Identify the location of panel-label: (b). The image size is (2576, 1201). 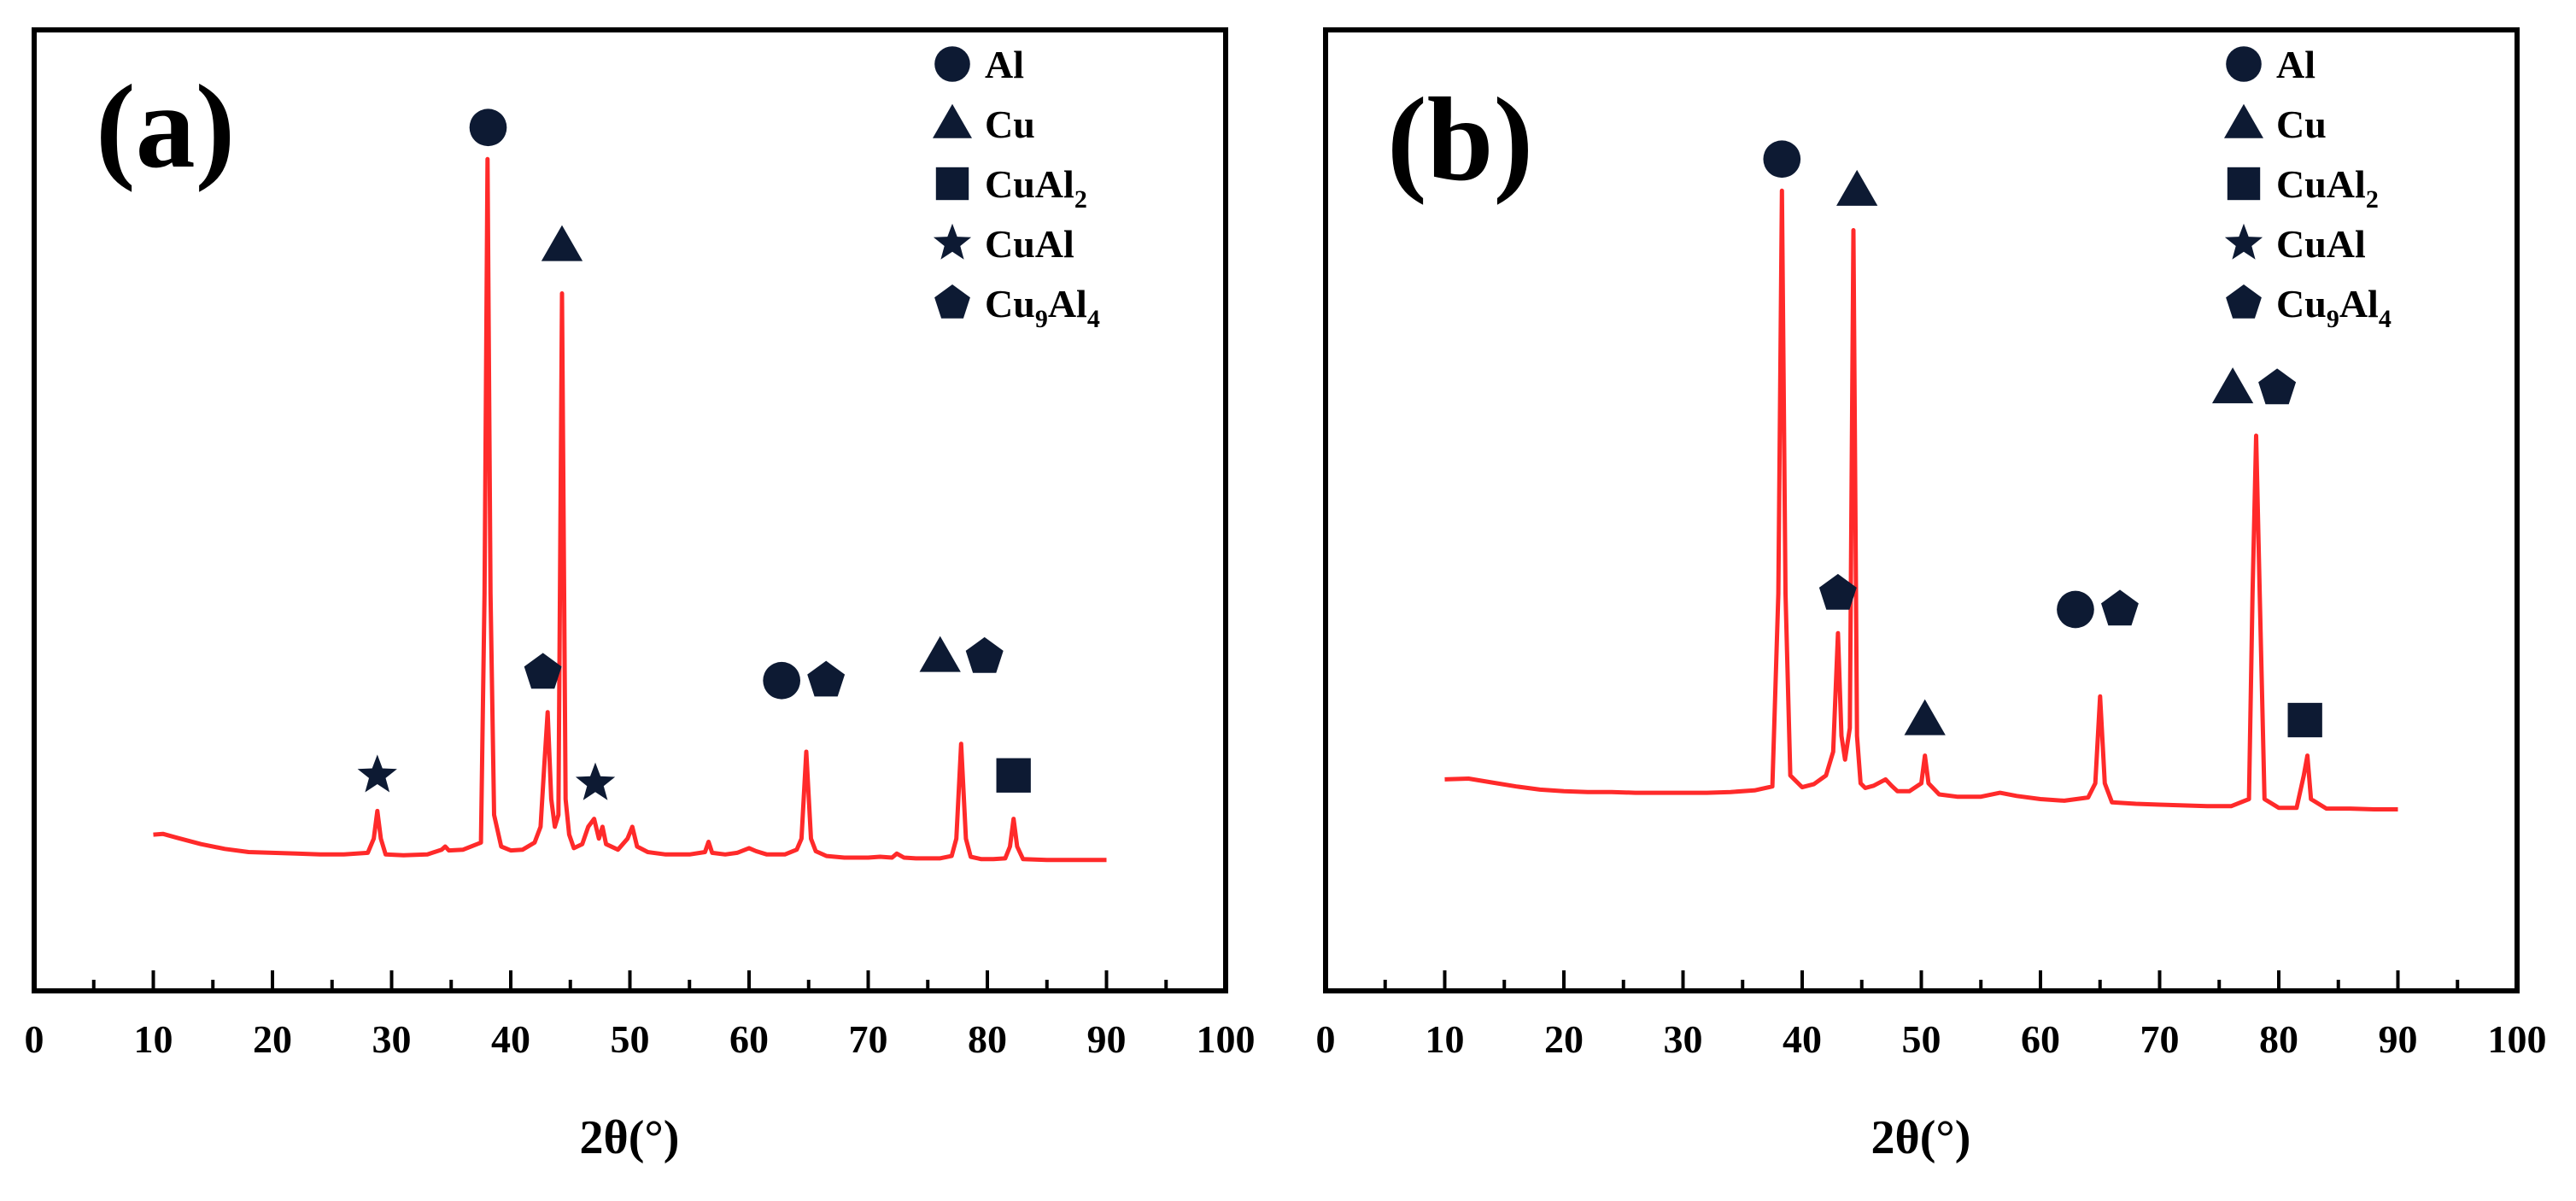
(1460, 139).